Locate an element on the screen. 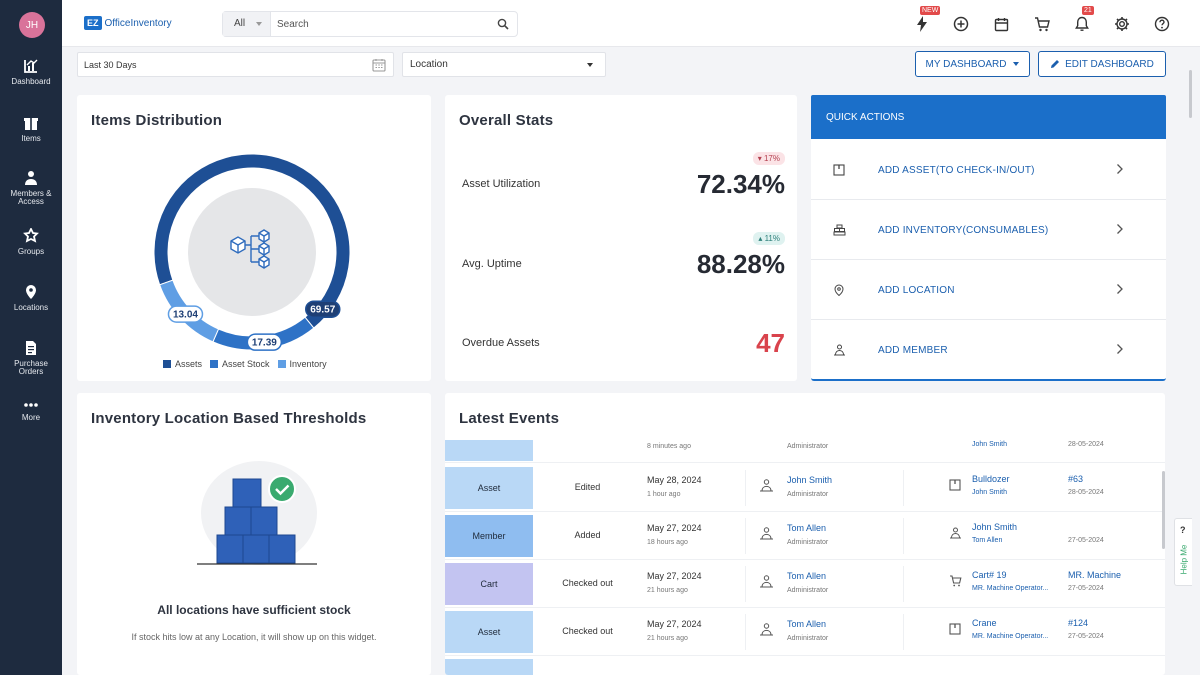 The width and height of the screenshot is (1200, 675). app-logo: EZ OfficeInventory is located at coordinates (128, 23).